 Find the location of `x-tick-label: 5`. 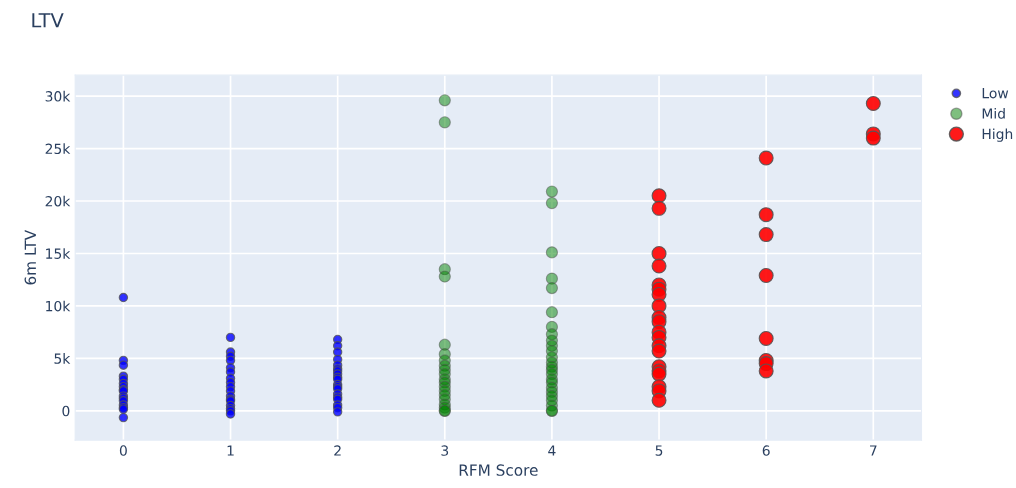

x-tick-label: 5 is located at coordinates (659, 450).